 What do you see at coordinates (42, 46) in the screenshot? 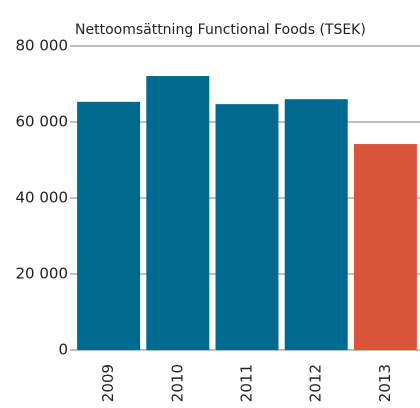
I see `y-tick-label: 80 000` at bounding box center [42, 46].